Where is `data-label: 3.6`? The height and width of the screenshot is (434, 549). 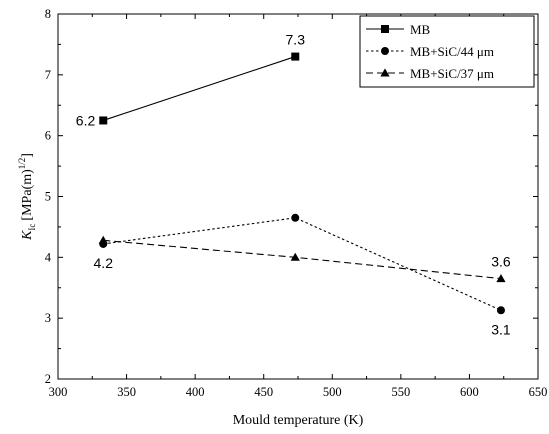 data-label: 3.6 is located at coordinates (501, 262).